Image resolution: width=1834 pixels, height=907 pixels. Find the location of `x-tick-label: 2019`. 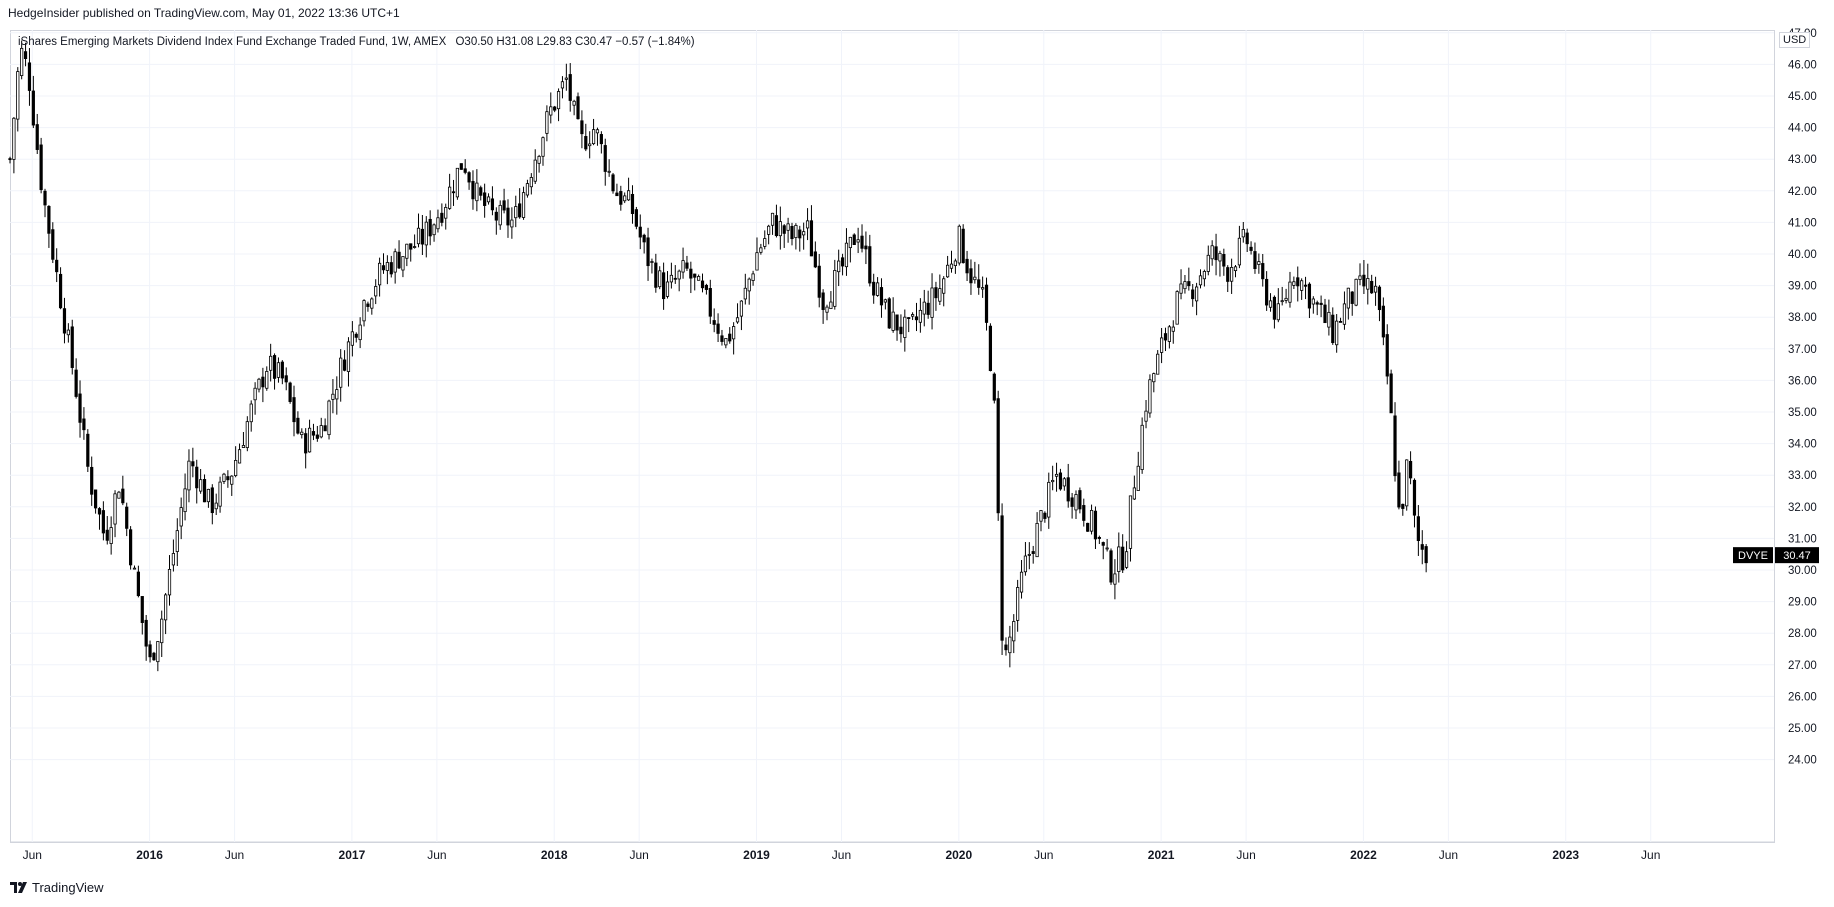

x-tick-label: 2019 is located at coordinates (756, 855).